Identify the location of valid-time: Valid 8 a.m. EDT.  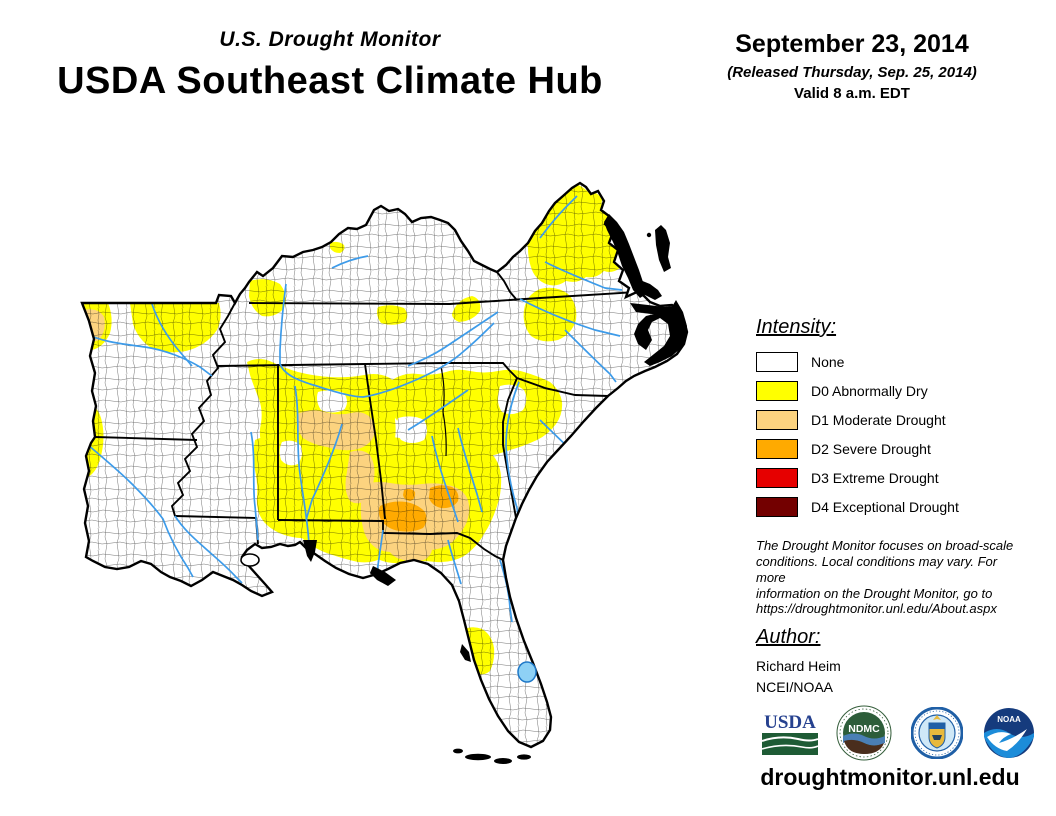
(852, 93).